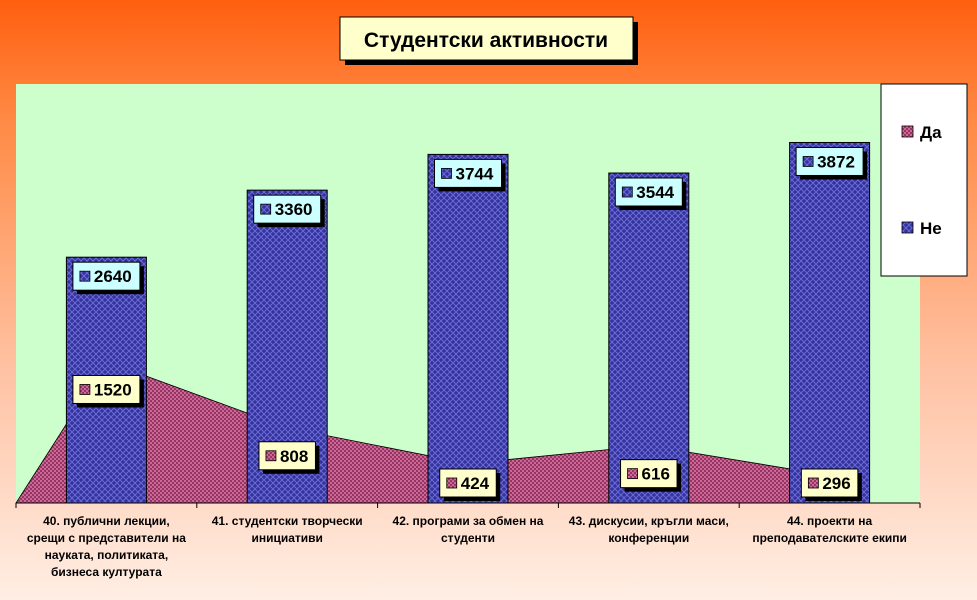 The height and width of the screenshot is (600, 977). I want to click on data-label-da-1: 1520, so click(108, 391).